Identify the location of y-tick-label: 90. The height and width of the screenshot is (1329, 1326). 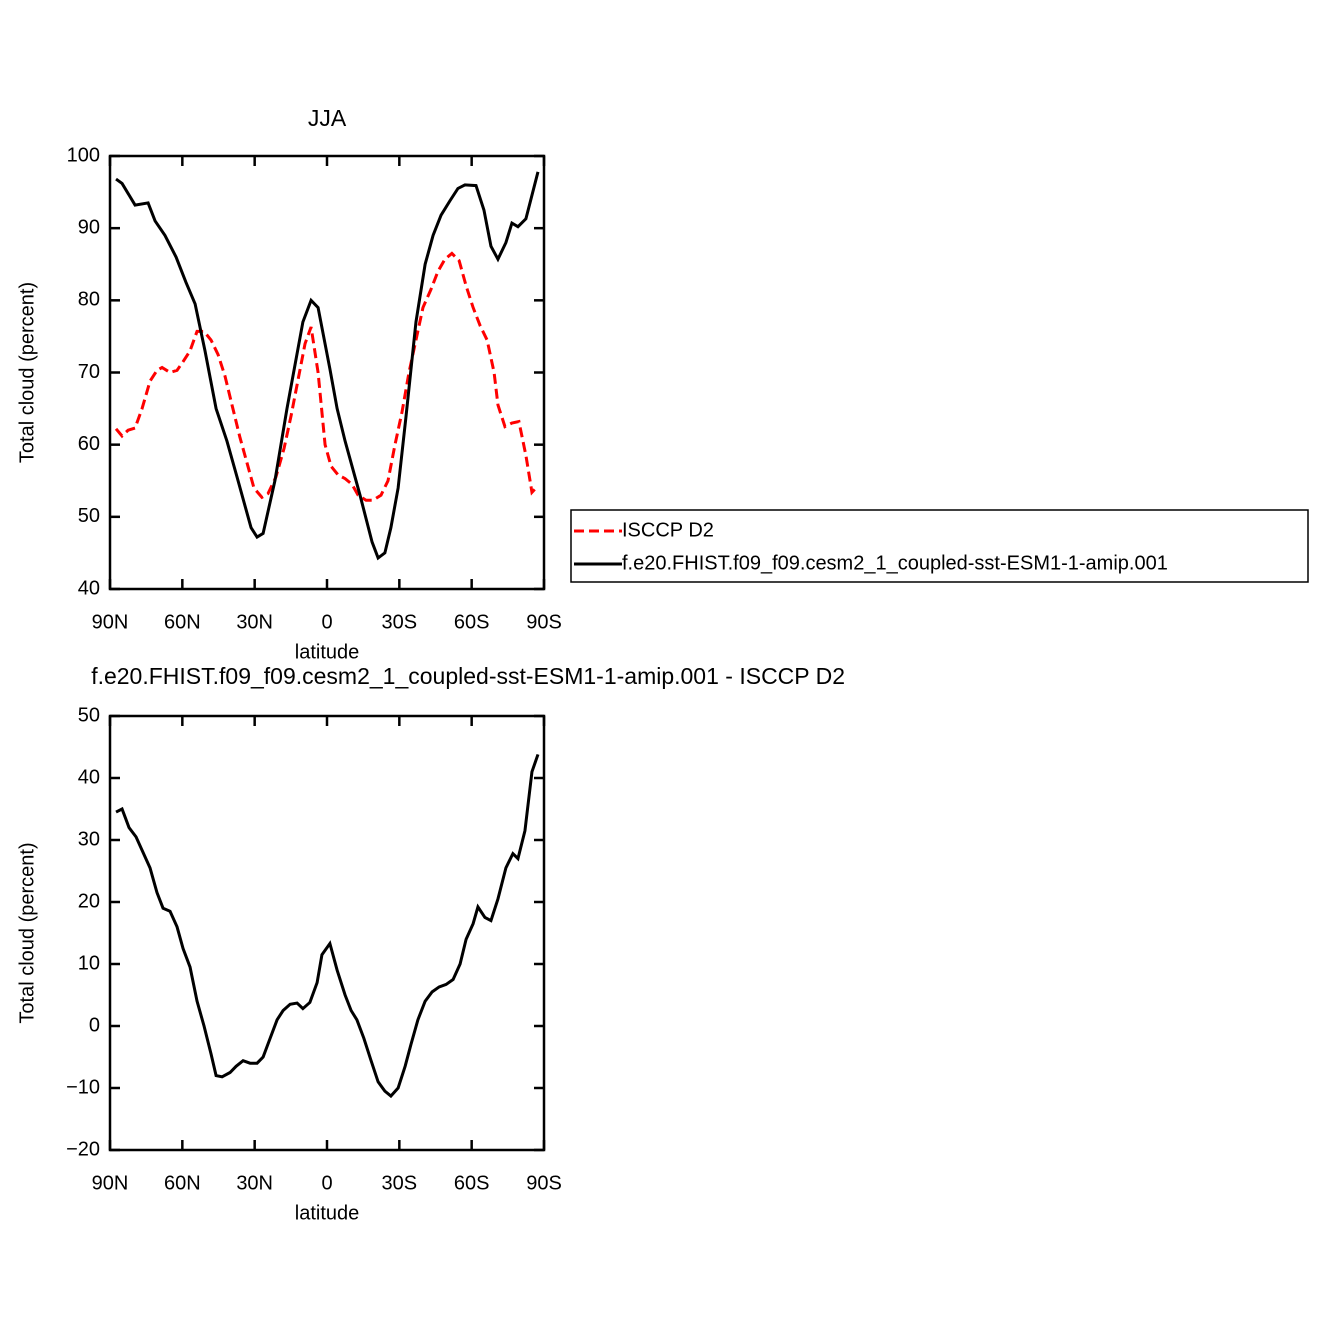
(89, 227).